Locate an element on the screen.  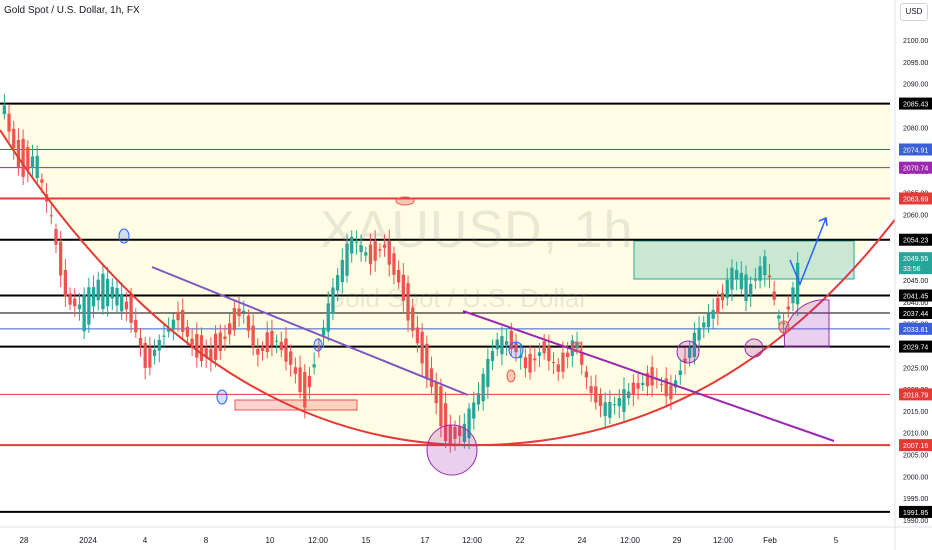
currency-button: USD is located at coordinates (914, 12).